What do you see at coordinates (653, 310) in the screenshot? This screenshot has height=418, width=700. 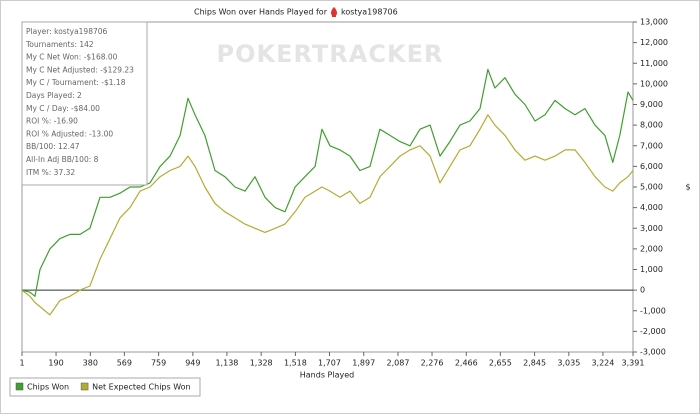 I see `y-tick-label: -1,000` at bounding box center [653, 310].